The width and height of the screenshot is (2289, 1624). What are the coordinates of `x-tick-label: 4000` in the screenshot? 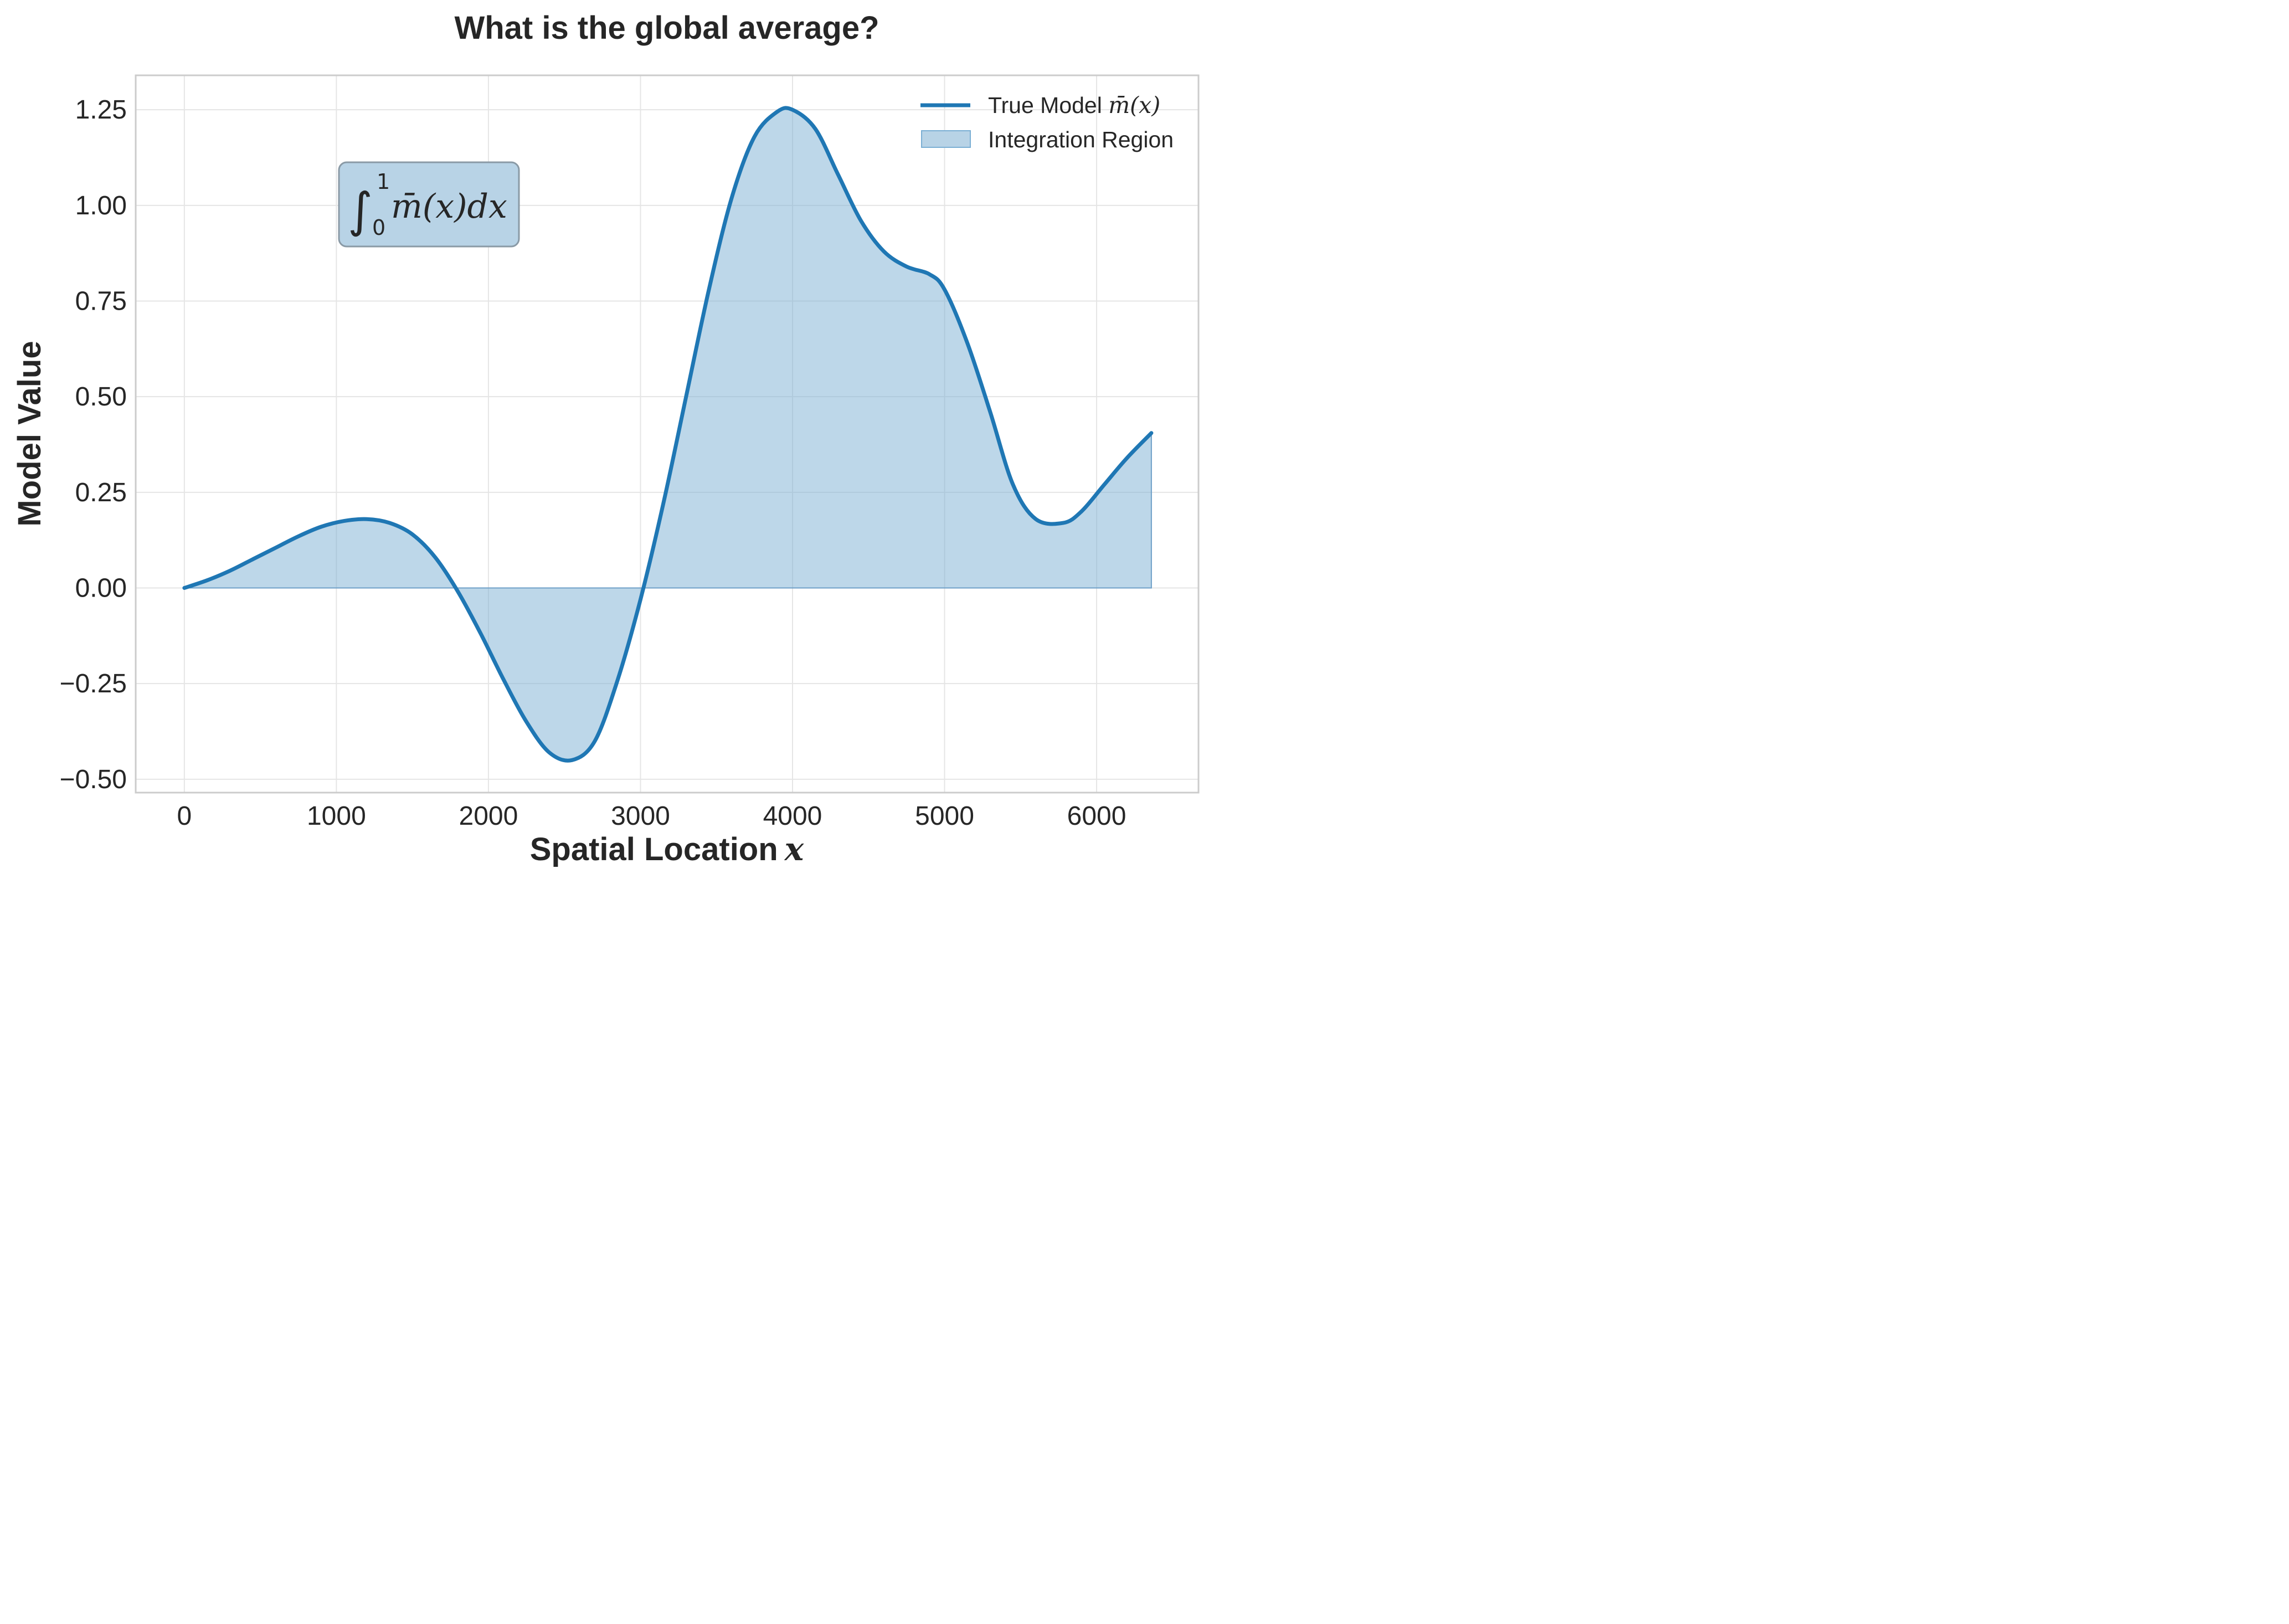 It's located at (792, 816).